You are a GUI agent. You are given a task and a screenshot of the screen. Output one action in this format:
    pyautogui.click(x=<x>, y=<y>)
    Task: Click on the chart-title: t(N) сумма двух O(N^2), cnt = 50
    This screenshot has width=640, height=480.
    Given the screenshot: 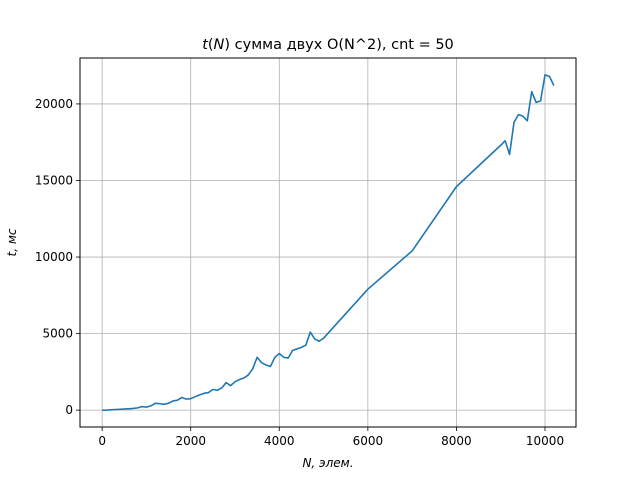 What is the action you would take?
    pyautogui.click(x=328, y=45)
    